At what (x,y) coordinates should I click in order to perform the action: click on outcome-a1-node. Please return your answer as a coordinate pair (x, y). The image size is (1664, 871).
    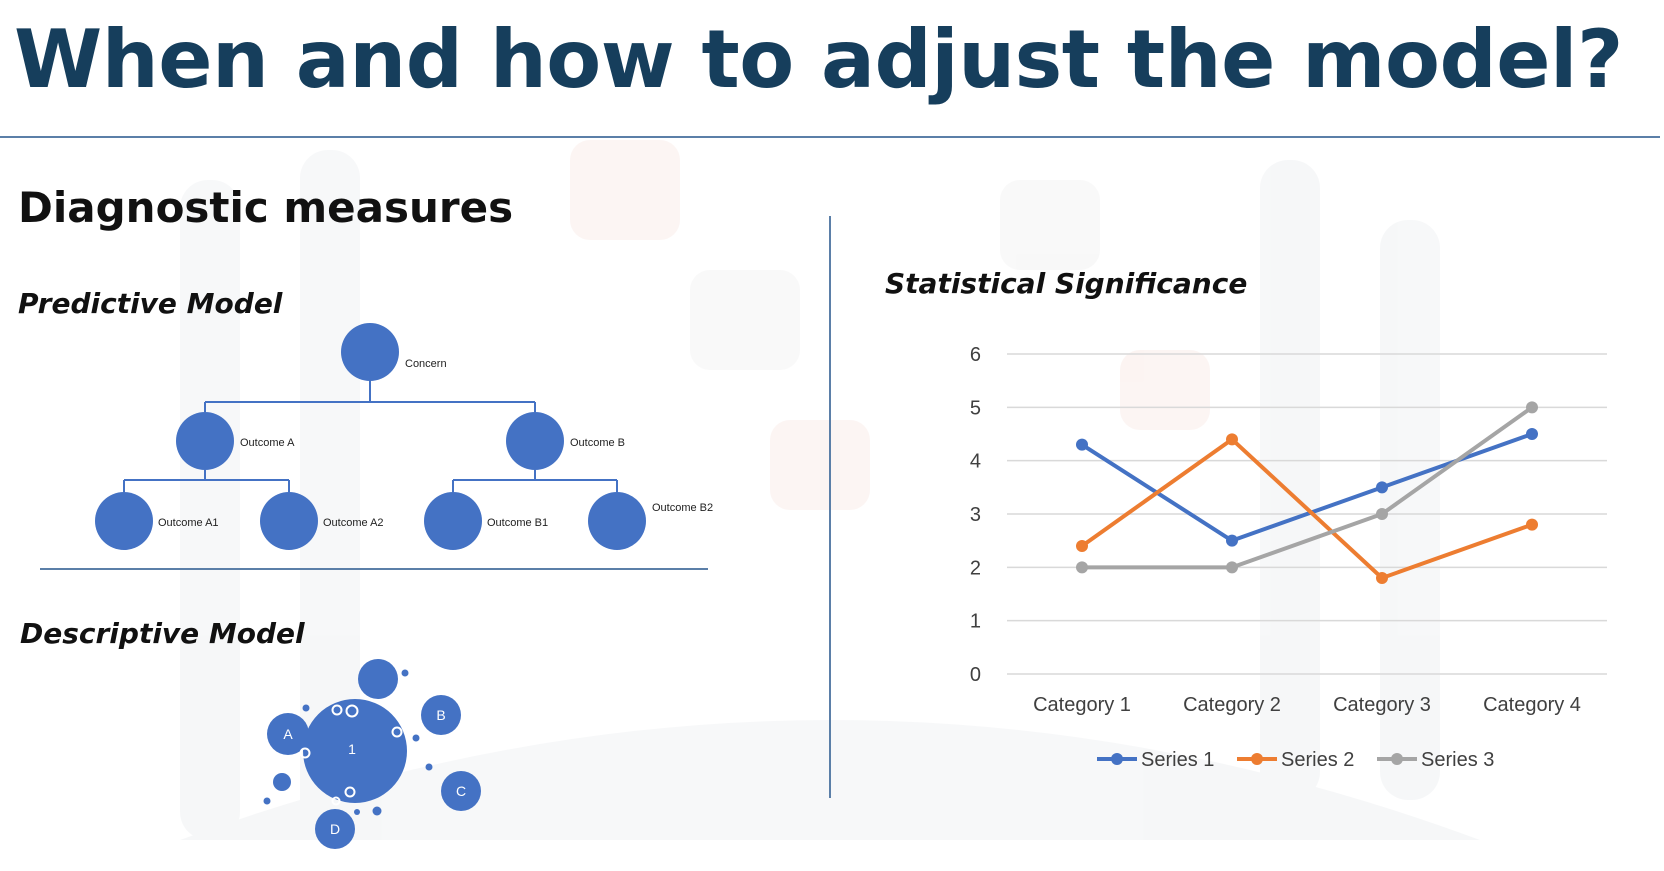
    Looking at the image, I should click on (124, 521).